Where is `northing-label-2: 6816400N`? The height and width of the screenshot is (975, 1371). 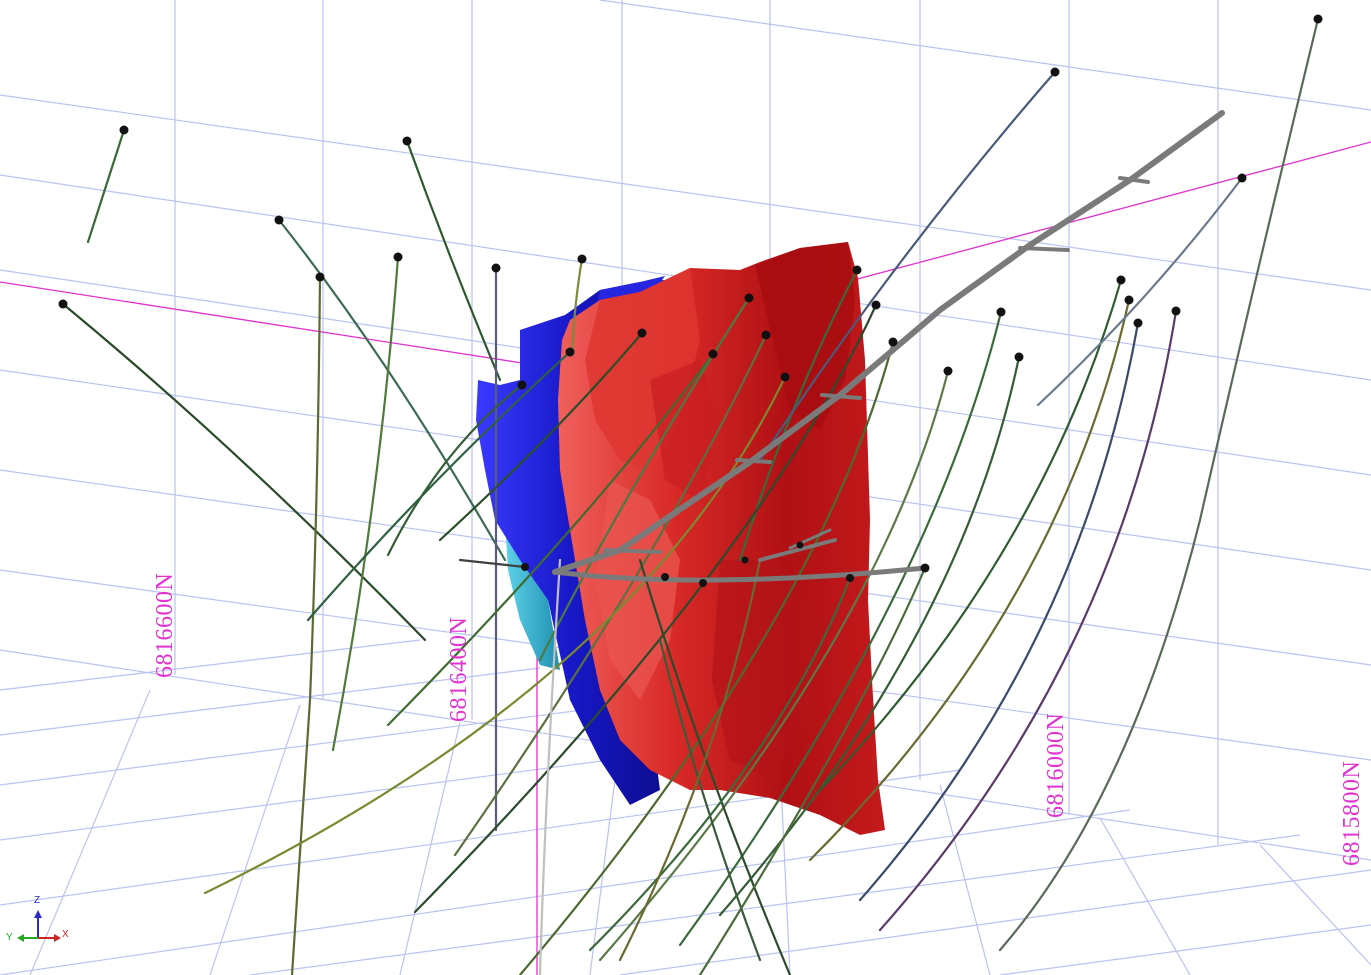 northing-label-2: 6816400N is located at coordinates (459, 669).